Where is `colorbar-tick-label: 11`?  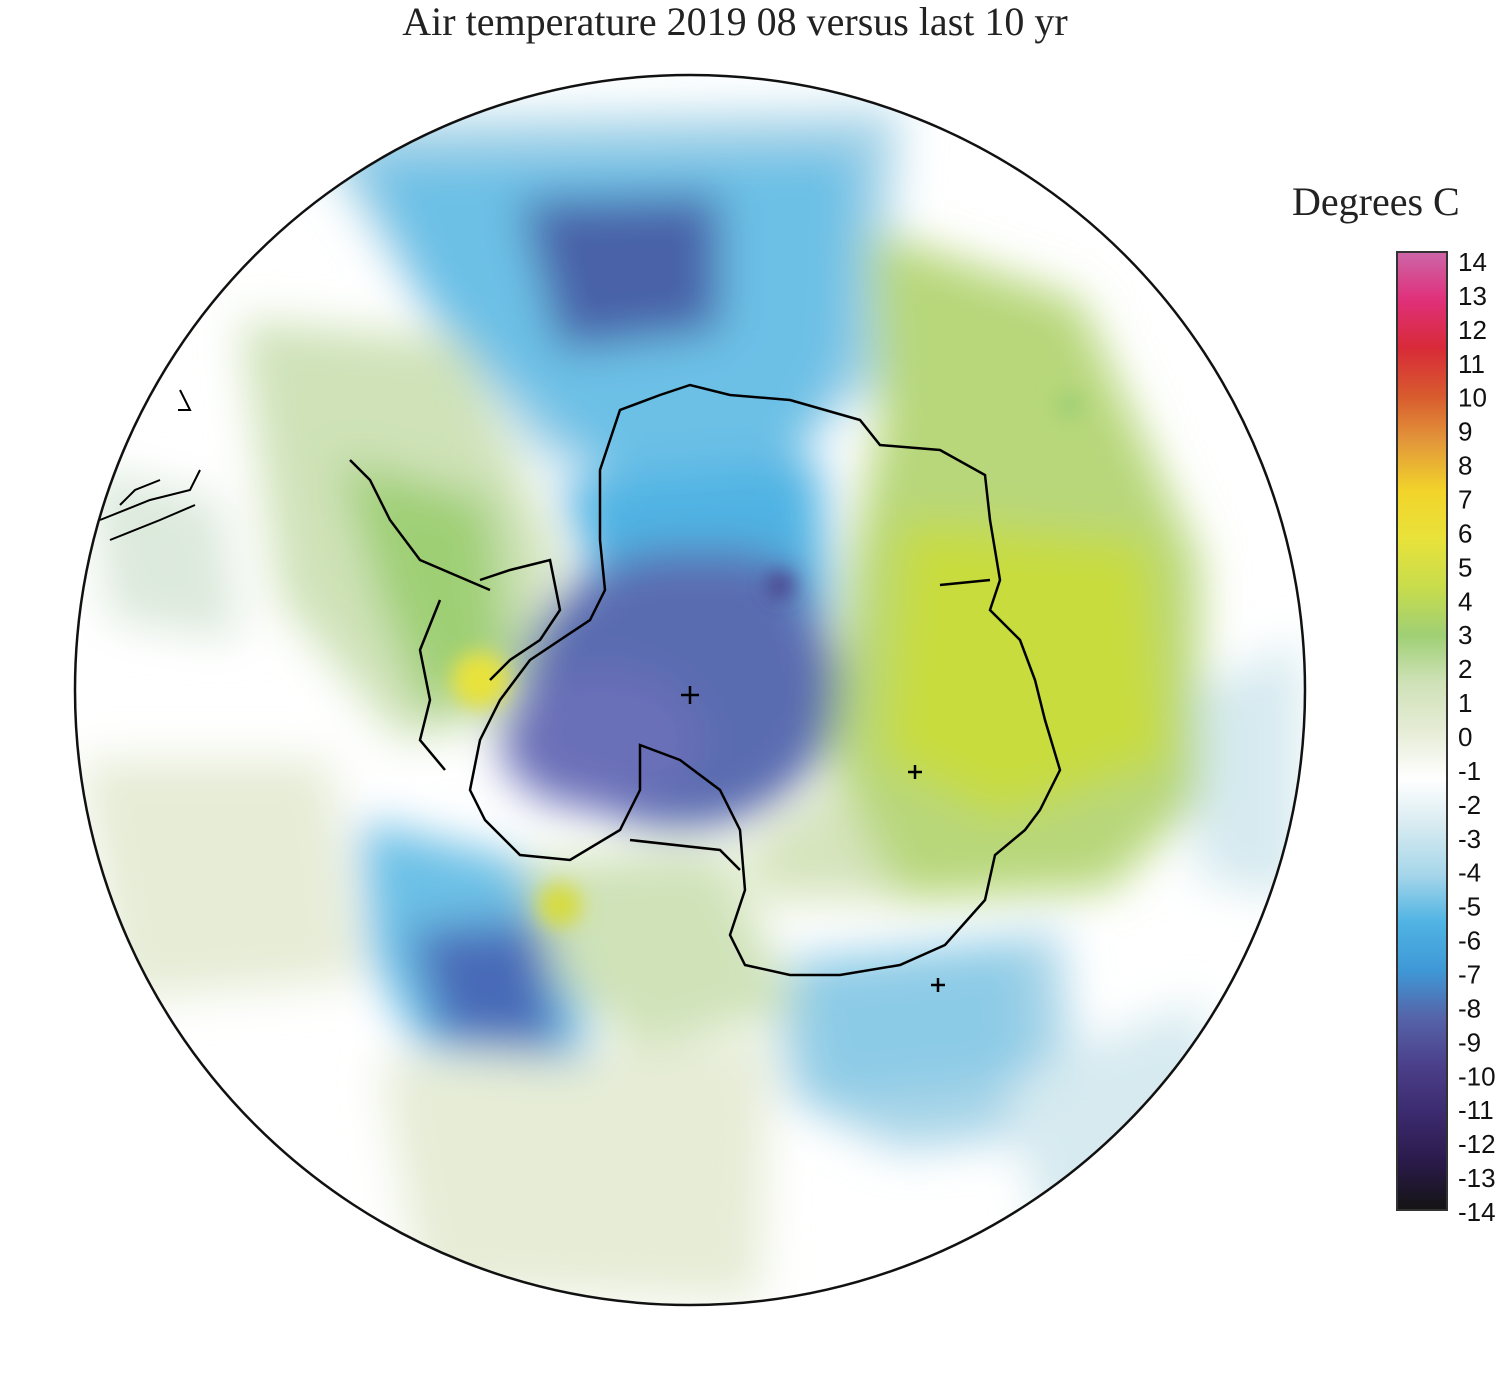 colorbar-tick-label: 11 is located at coordinates (1471, 364).